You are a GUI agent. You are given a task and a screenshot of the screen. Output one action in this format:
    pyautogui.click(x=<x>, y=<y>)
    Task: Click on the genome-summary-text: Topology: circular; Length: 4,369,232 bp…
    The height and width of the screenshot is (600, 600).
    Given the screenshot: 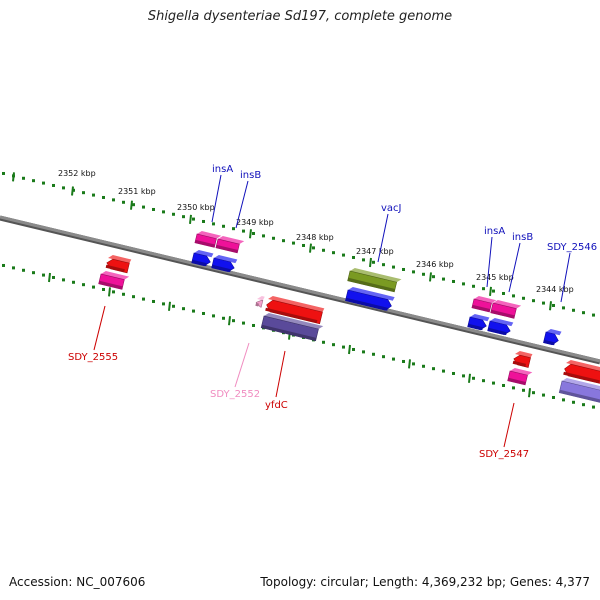 What is the action you would take?
    pyautogui.click(x=425, y=582)
    